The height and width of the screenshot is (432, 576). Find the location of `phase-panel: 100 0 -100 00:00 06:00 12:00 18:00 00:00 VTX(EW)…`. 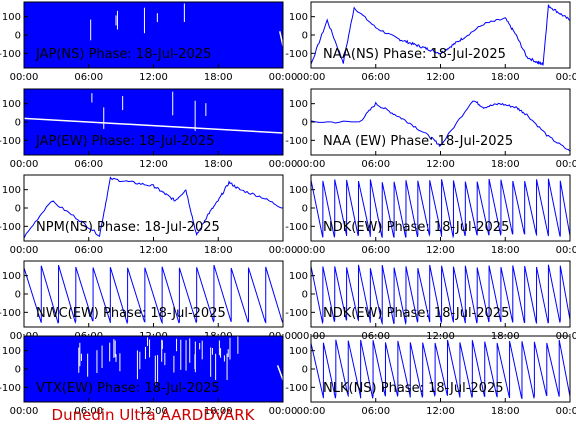

phase-panel: 100 0 -100 00:00 06:00 12:00 18:00 00:00 VTX(EW)… is located at coordinates (149, 376).